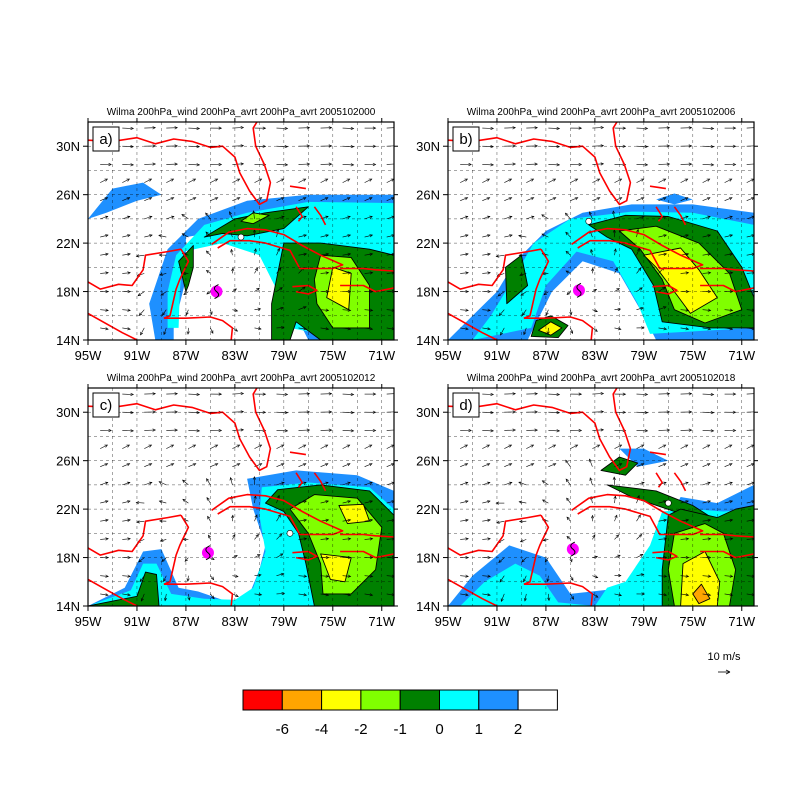  What do you see at coordinates (573, 549) in the screenshot?
I see `hurricane-symbol` at bounding box center [573, 549].